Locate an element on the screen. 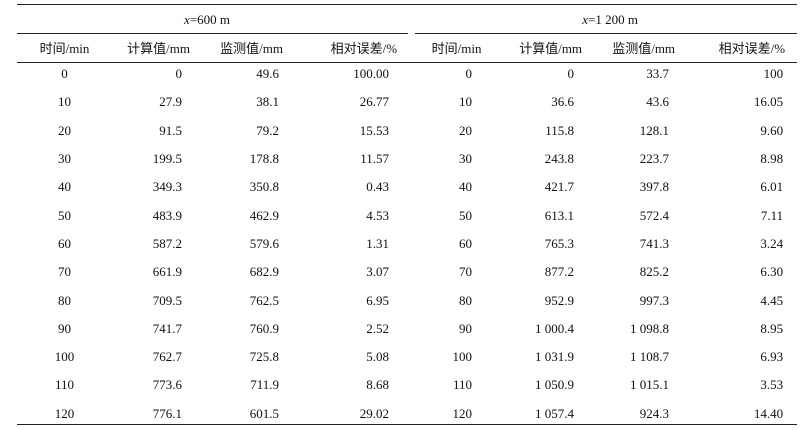  cell-calc-1200: 765.3 is located at coordinates (559, 243).